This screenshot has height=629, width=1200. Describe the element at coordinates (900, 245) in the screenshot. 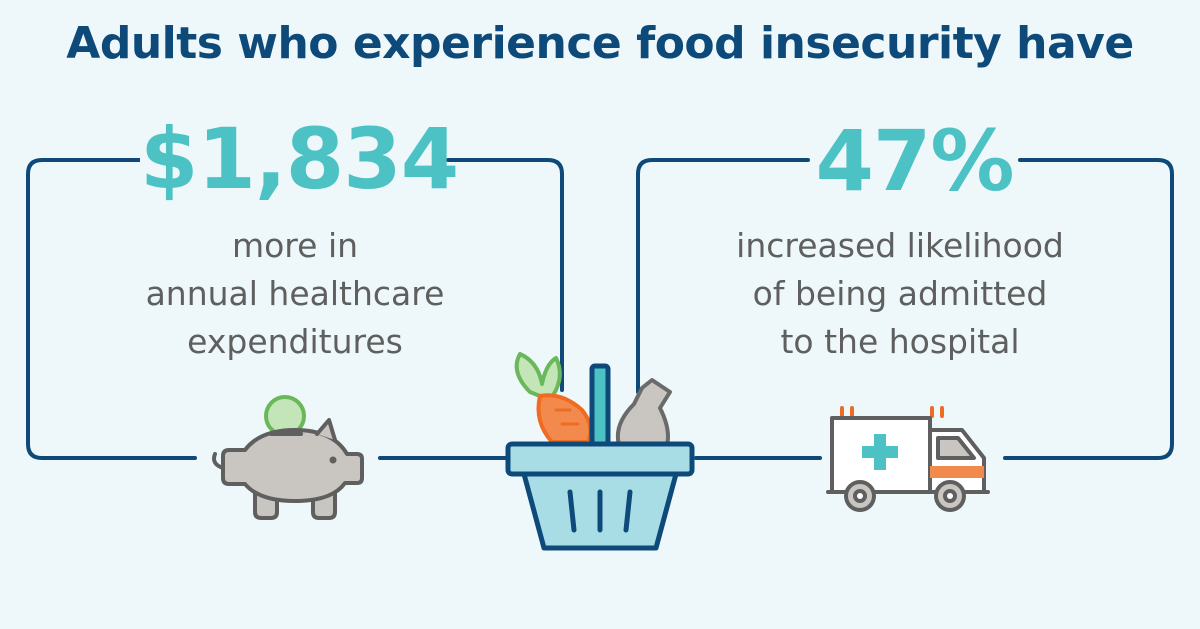

I see `stat-description-line: increased likelihood` at that location.